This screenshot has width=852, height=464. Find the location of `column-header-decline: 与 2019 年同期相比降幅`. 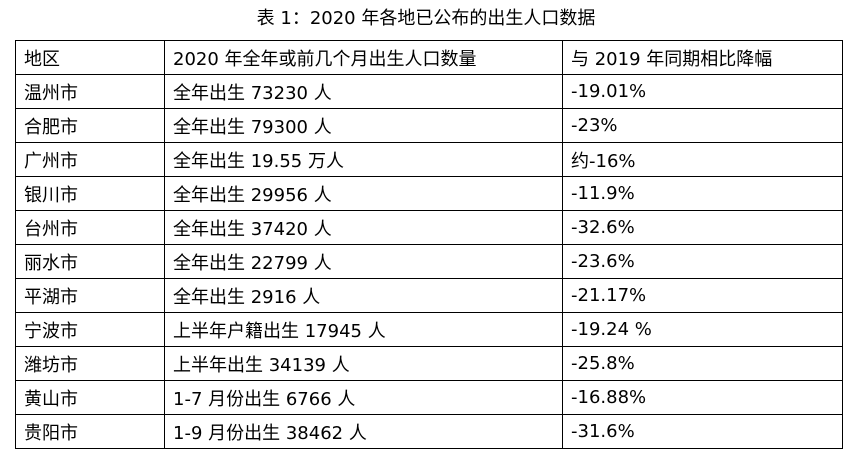

column-header-decline: 与 2019 年同期相比降幅 is located at coordinates (702, 57).